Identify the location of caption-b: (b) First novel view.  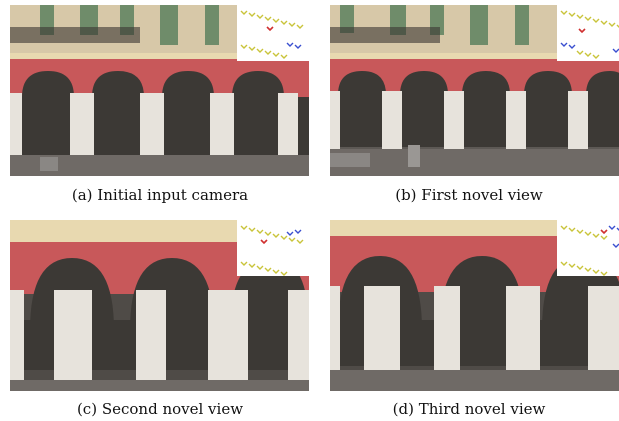
(469, 195).